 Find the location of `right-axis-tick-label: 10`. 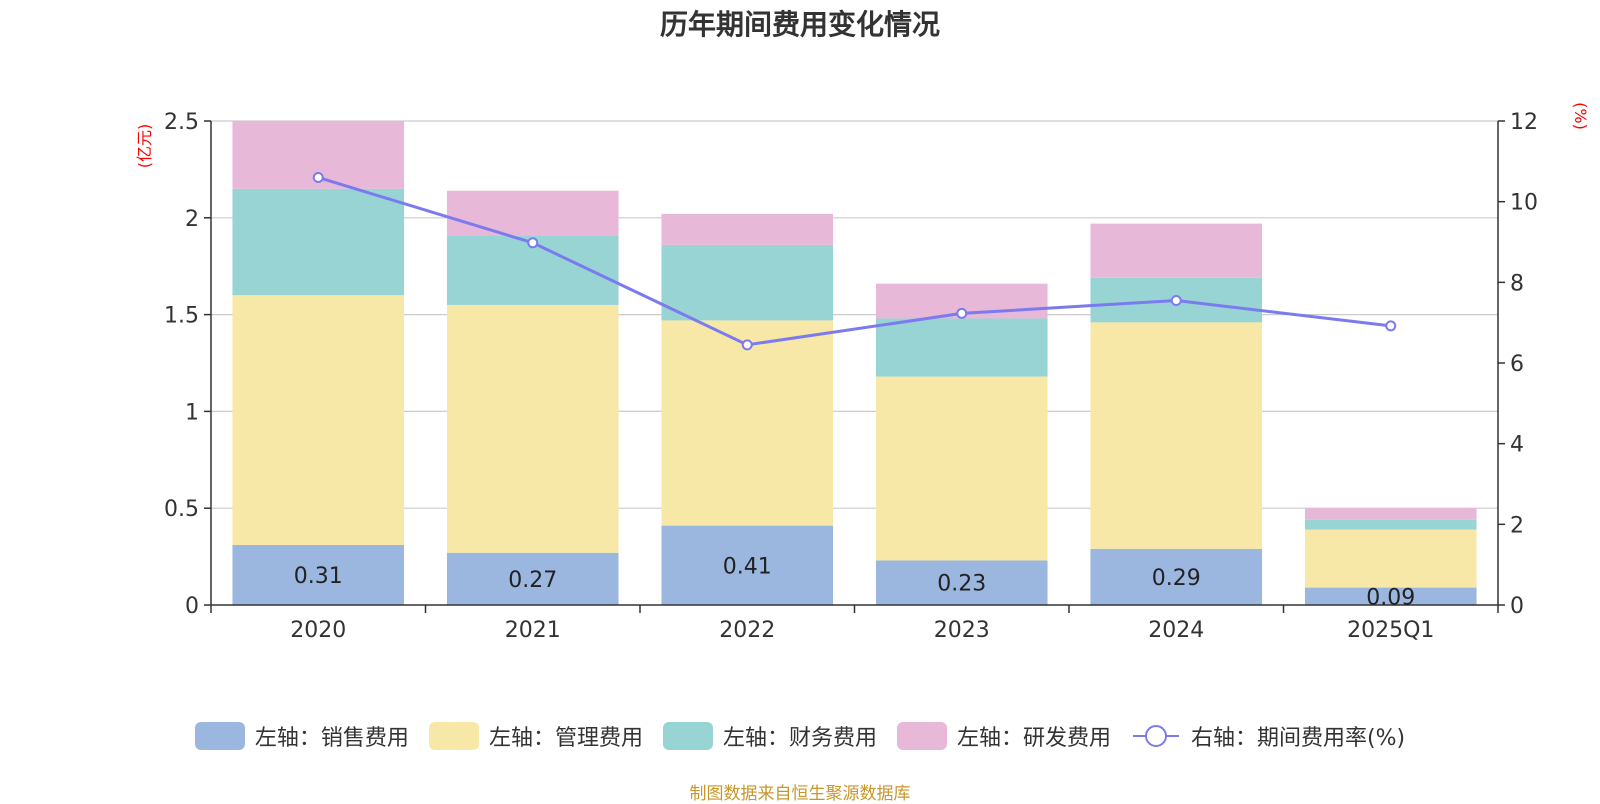

right-axis-tick-label: 10 is located at coordinates (1524, 203).